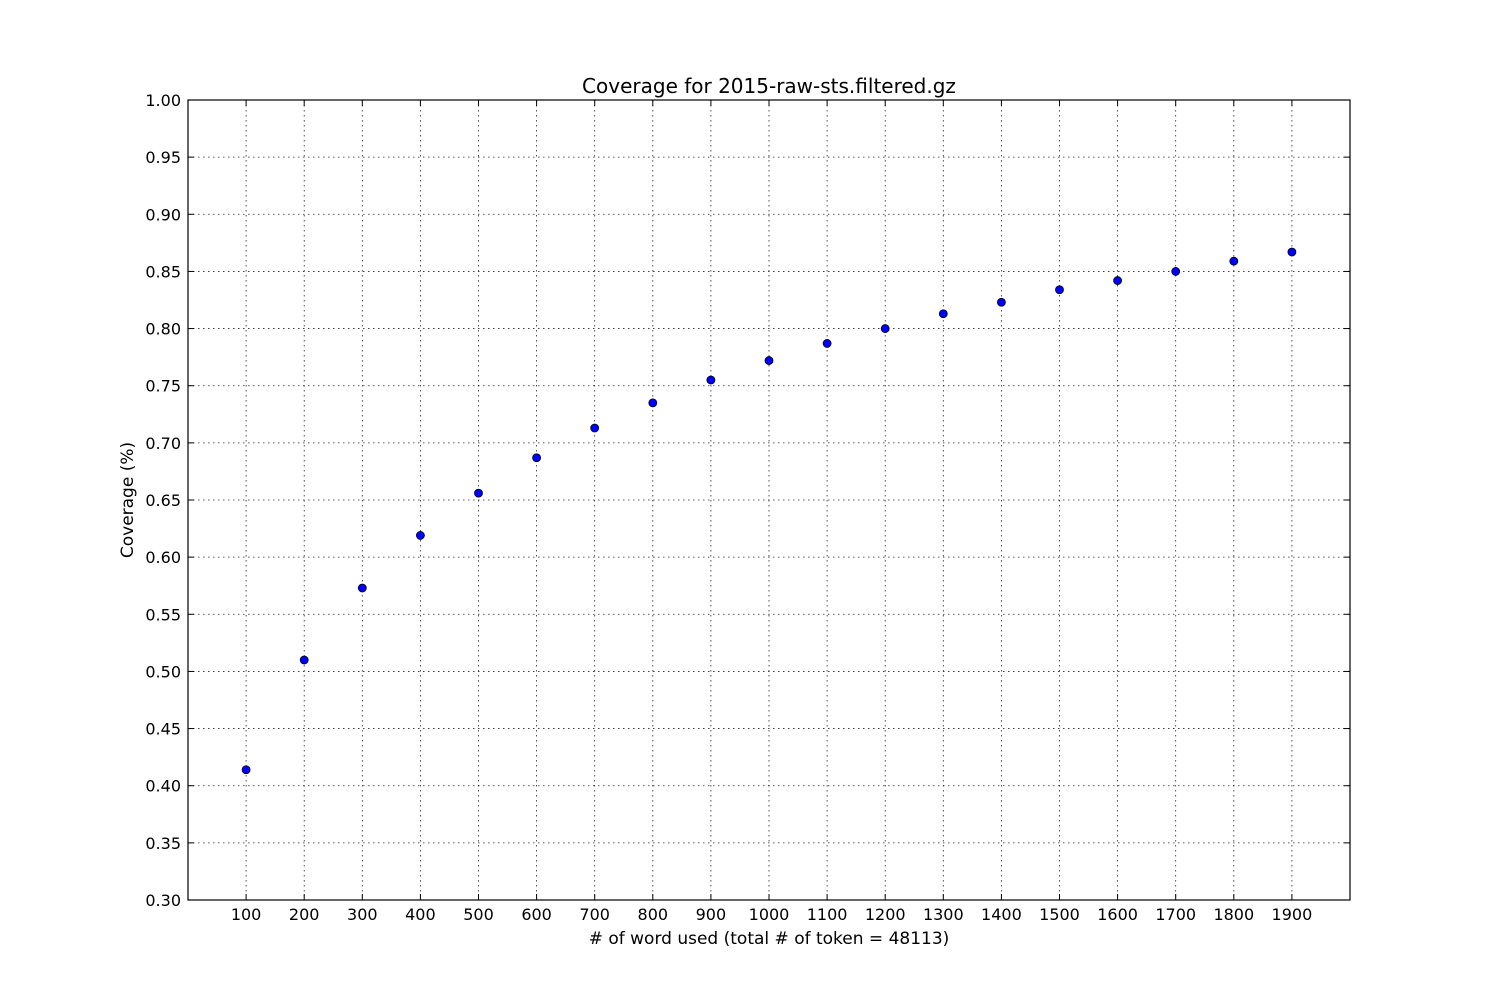  Describe the element at coordinates (1117, 914) in the screenshot. I see `x-tick-label: 1600` at that location.